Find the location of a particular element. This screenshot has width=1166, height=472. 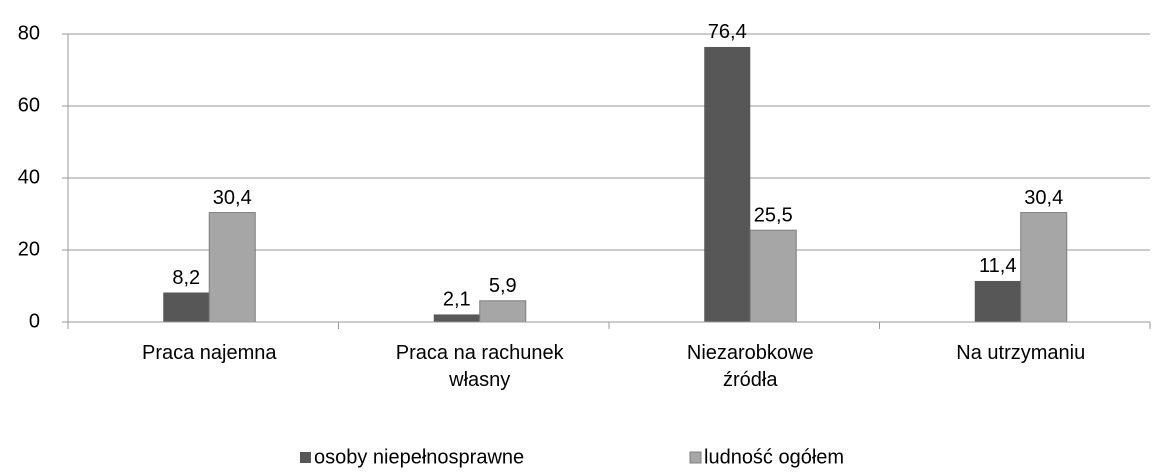

y-tick-label: 40 is located at coordinates (29, 177).